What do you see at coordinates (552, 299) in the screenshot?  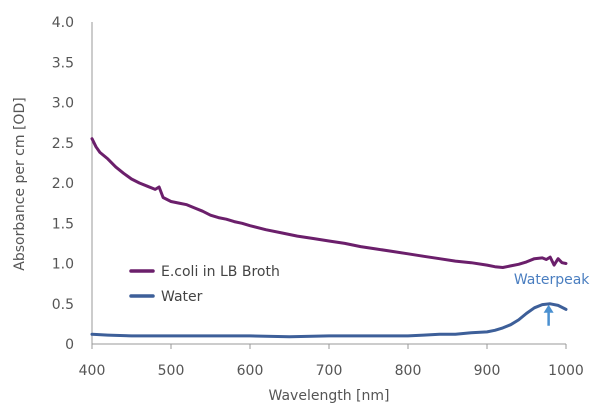 I see `annotations-group: Waterpeak` at bounding box center [552, 299].